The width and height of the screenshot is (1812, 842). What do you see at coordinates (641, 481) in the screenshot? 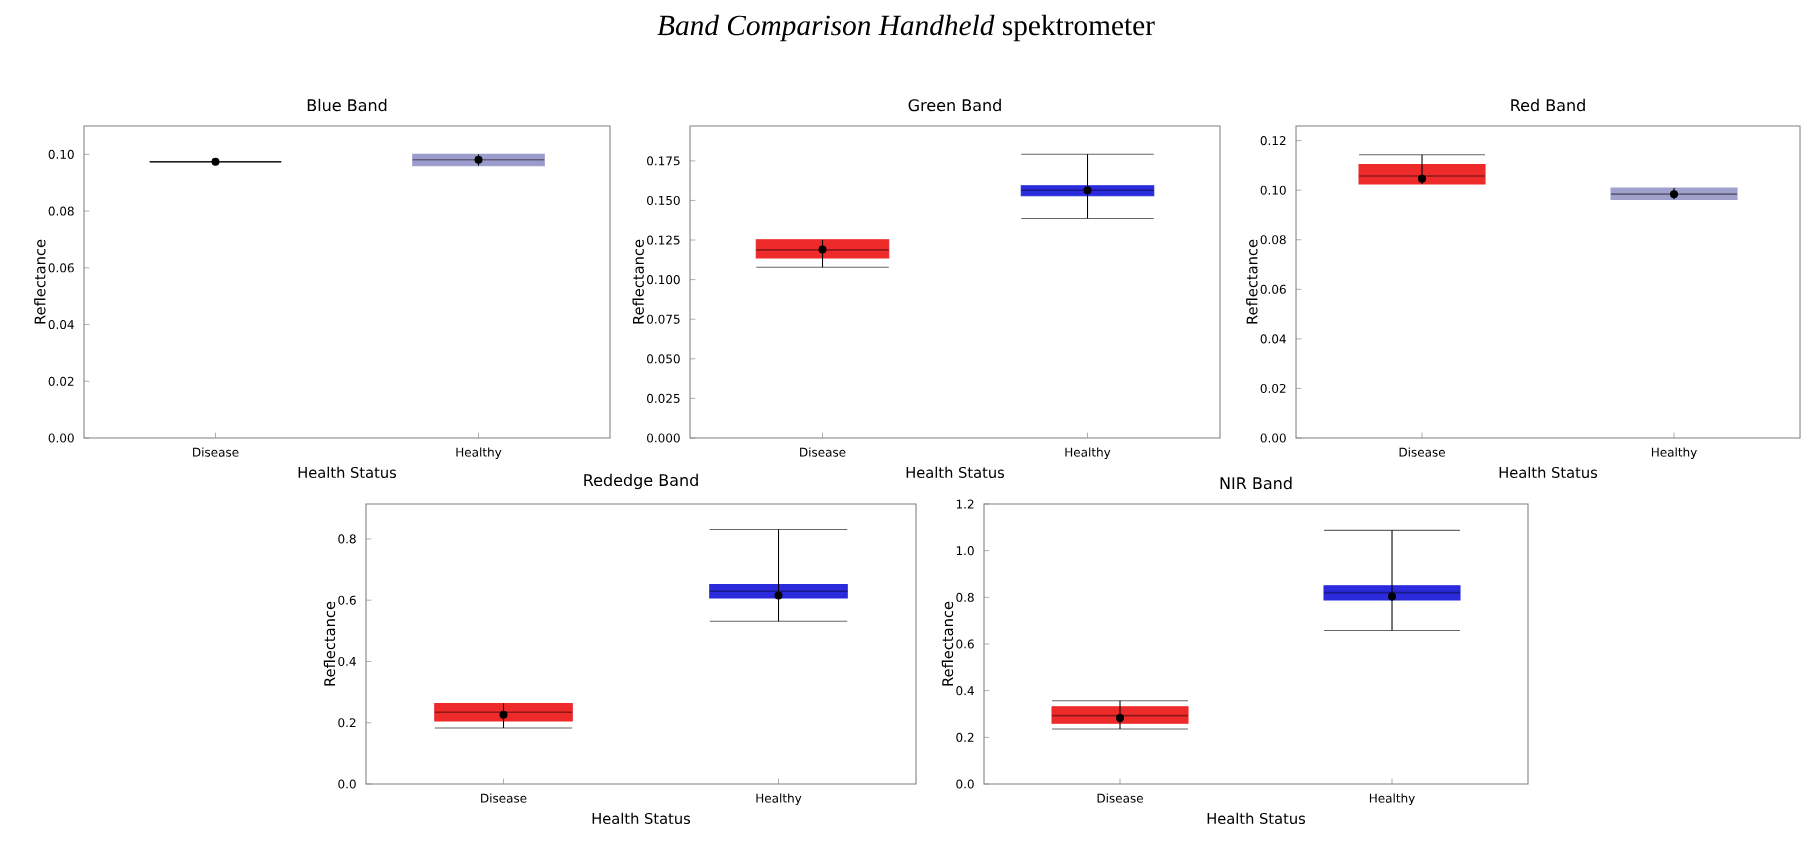
I see `chart-title: Rededge Band` at bounding box center [641, 481].